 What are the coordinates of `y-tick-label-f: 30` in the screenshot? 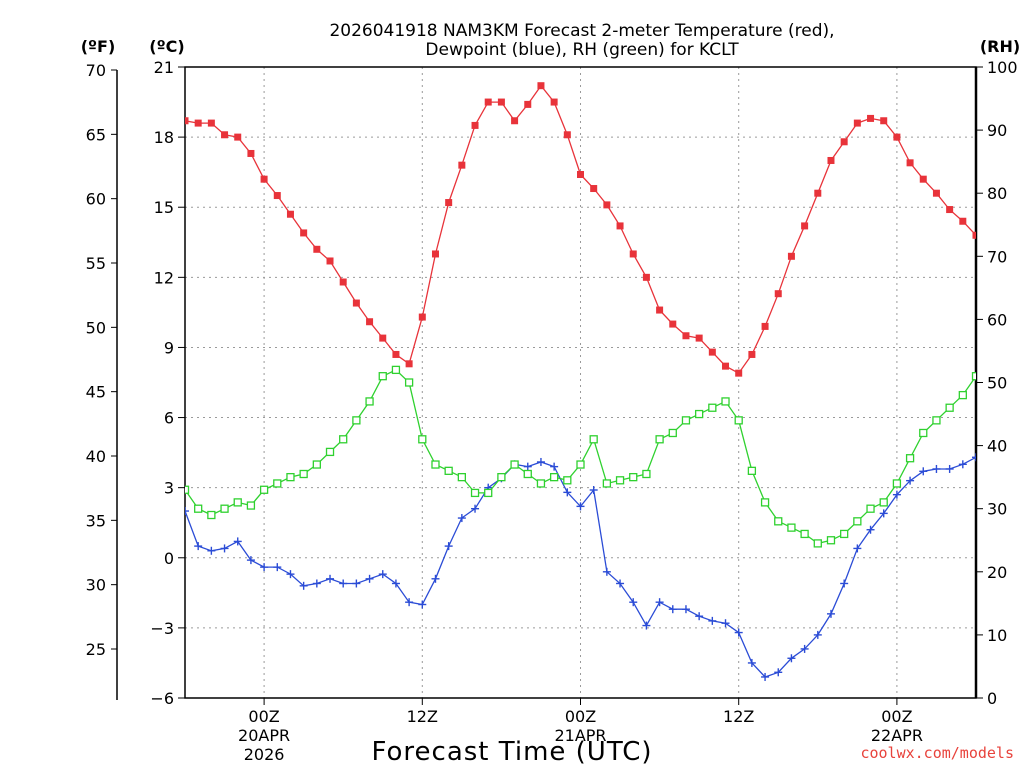 It's located at (96, 585).